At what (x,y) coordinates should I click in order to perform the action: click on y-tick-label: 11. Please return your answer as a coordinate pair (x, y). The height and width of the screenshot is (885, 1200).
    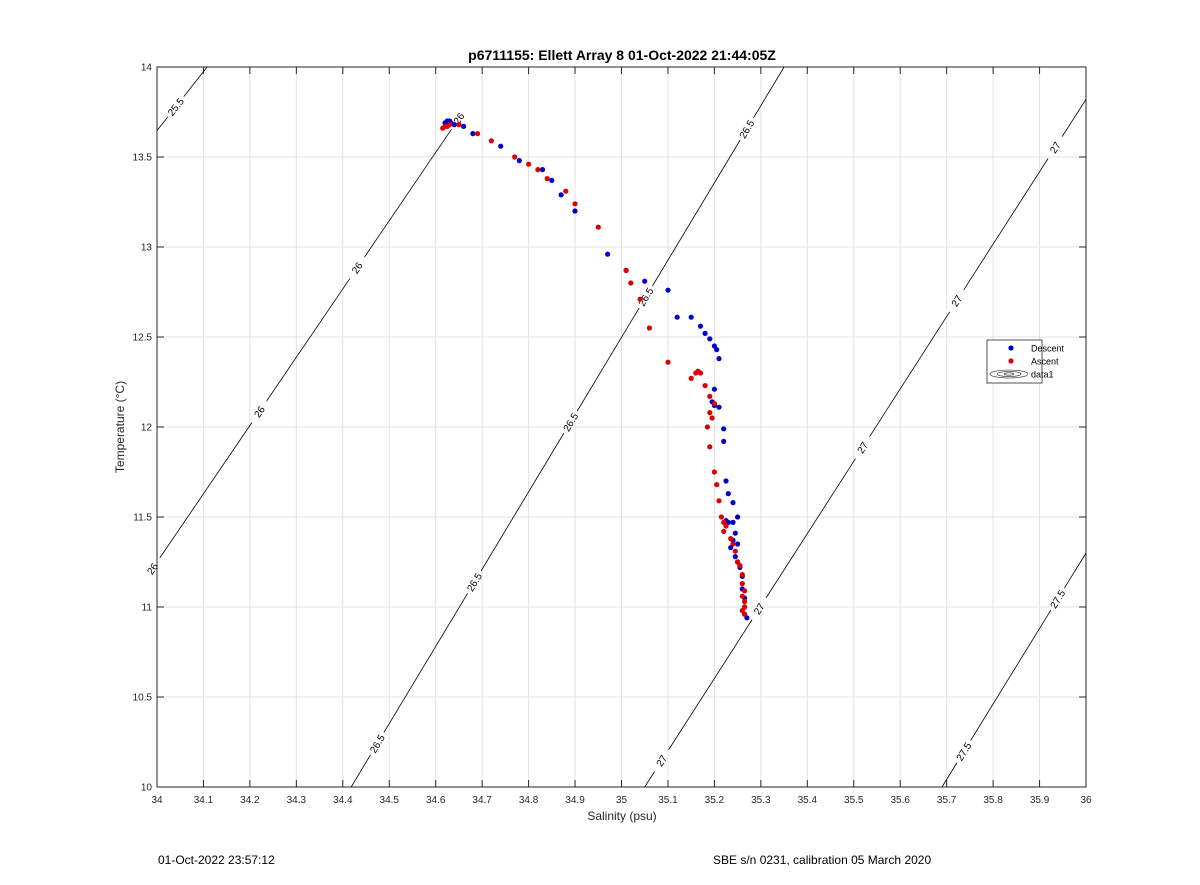
    Looking at the image, I should click on (147, 608).